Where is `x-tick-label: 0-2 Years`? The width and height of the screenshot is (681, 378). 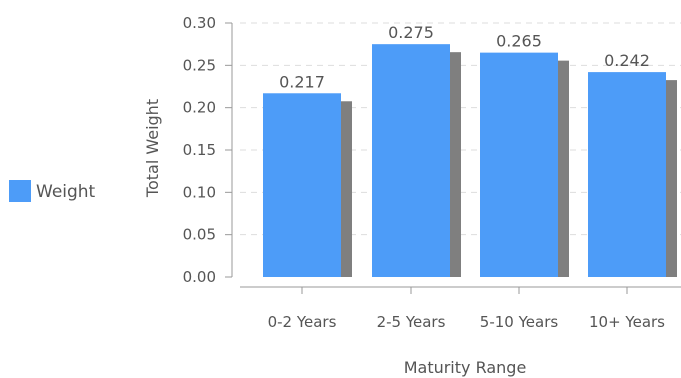 x-tick-label: 0-2 Years is located at coordinates (302, 322).